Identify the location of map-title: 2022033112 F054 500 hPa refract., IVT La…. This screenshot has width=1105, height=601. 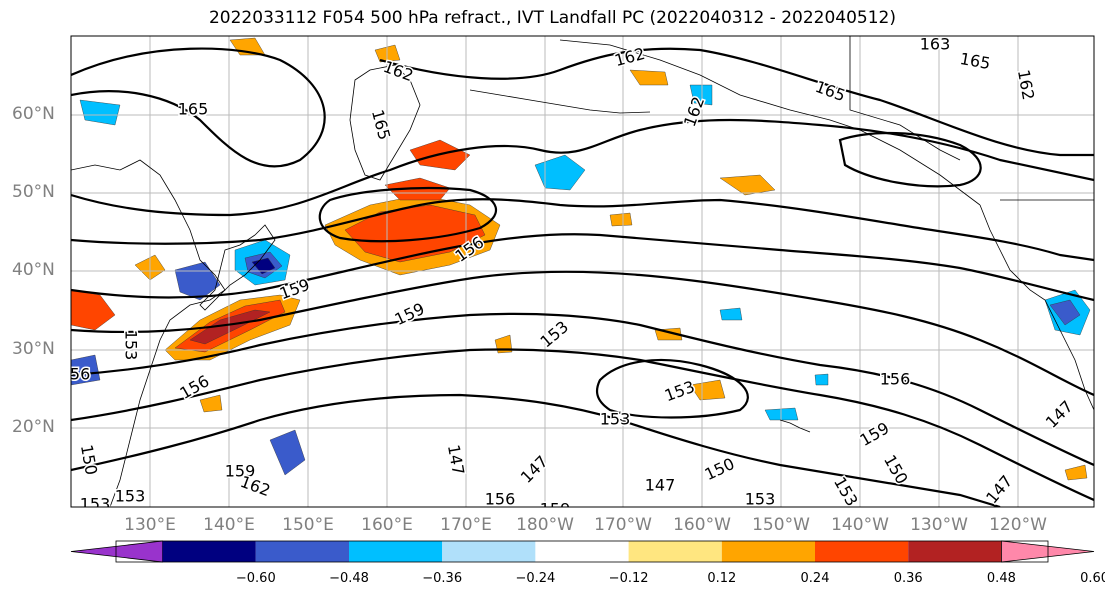
(552, 18).